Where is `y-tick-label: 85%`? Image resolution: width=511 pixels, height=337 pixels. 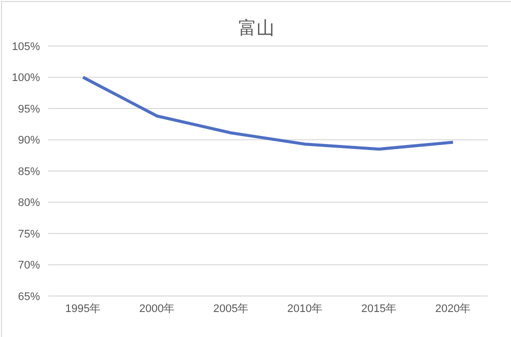
y-tick-label: 85% is located at coordinates (29, 172).